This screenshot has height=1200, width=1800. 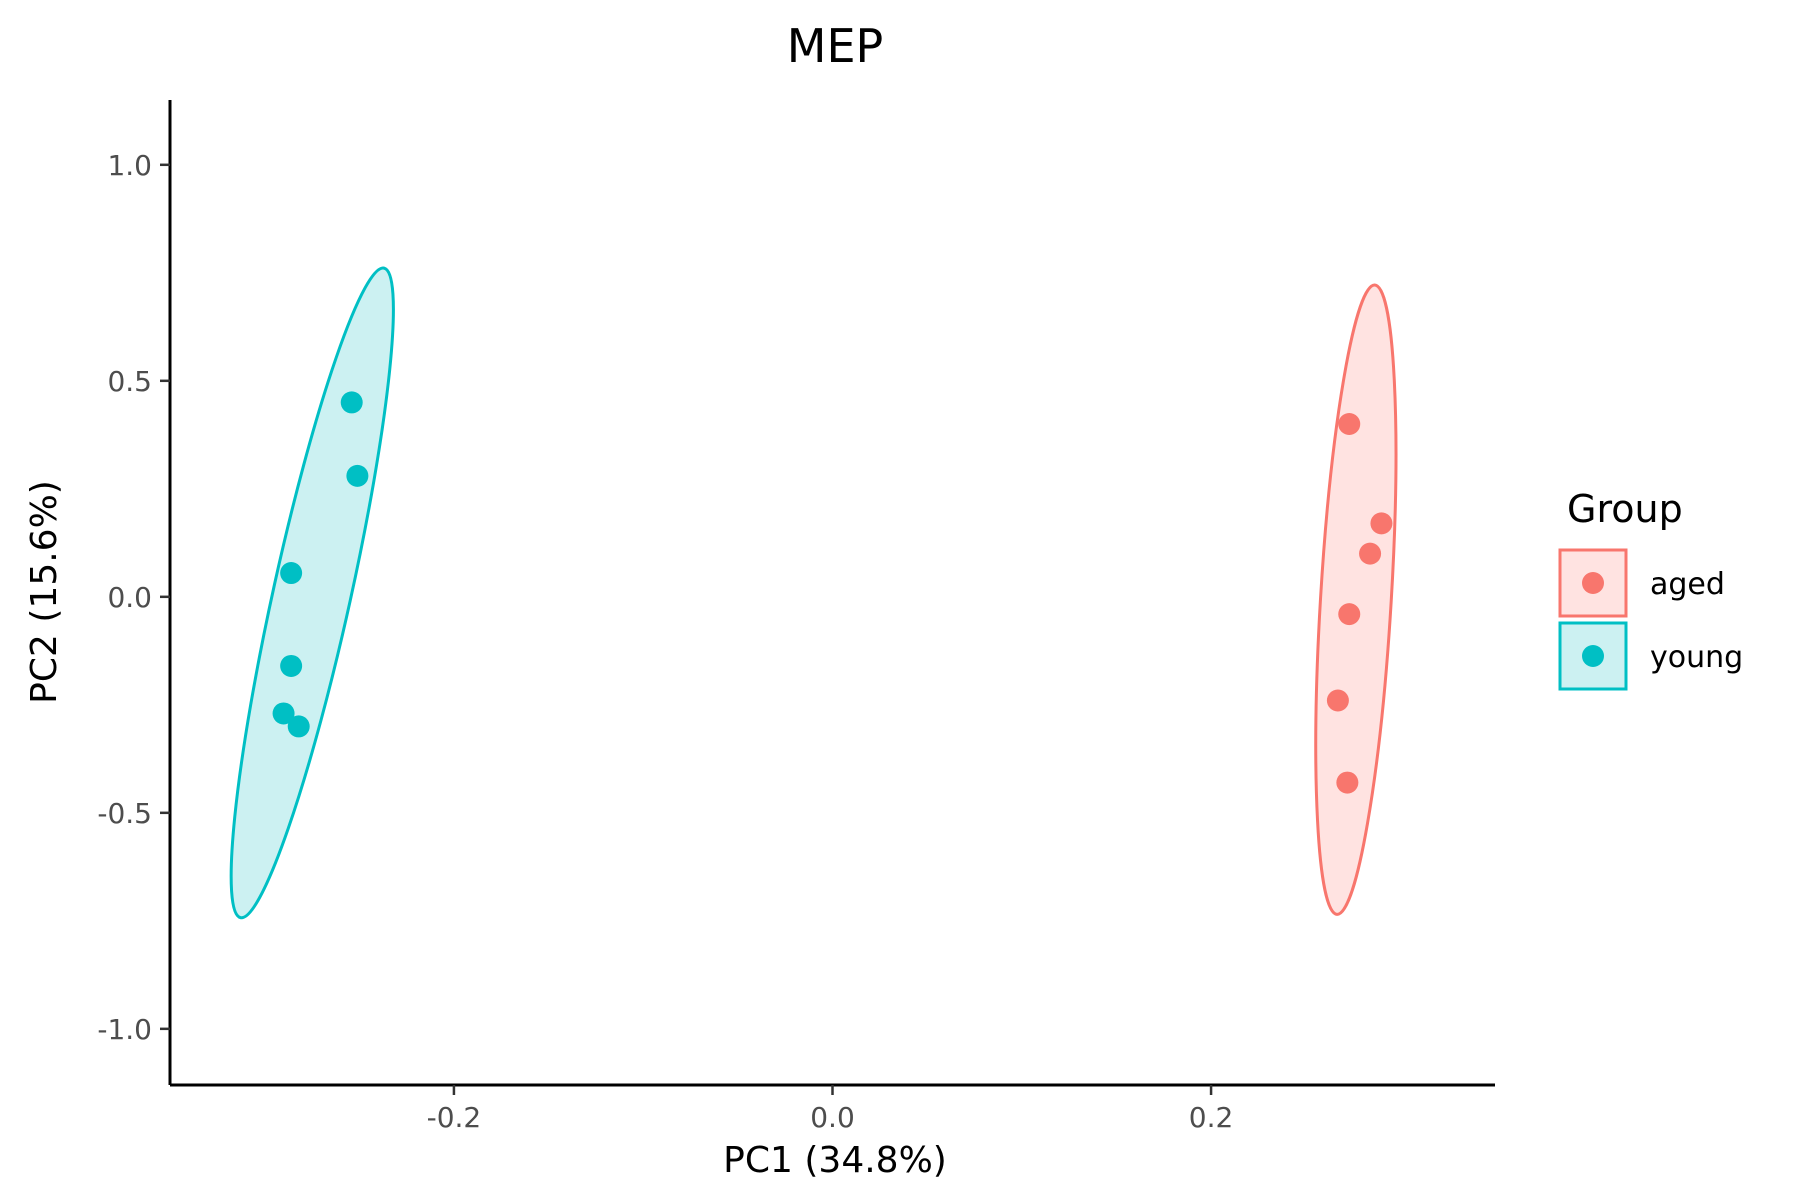 I want to click on x-tick-label: 0.2, so click(x=1211, y=1117).